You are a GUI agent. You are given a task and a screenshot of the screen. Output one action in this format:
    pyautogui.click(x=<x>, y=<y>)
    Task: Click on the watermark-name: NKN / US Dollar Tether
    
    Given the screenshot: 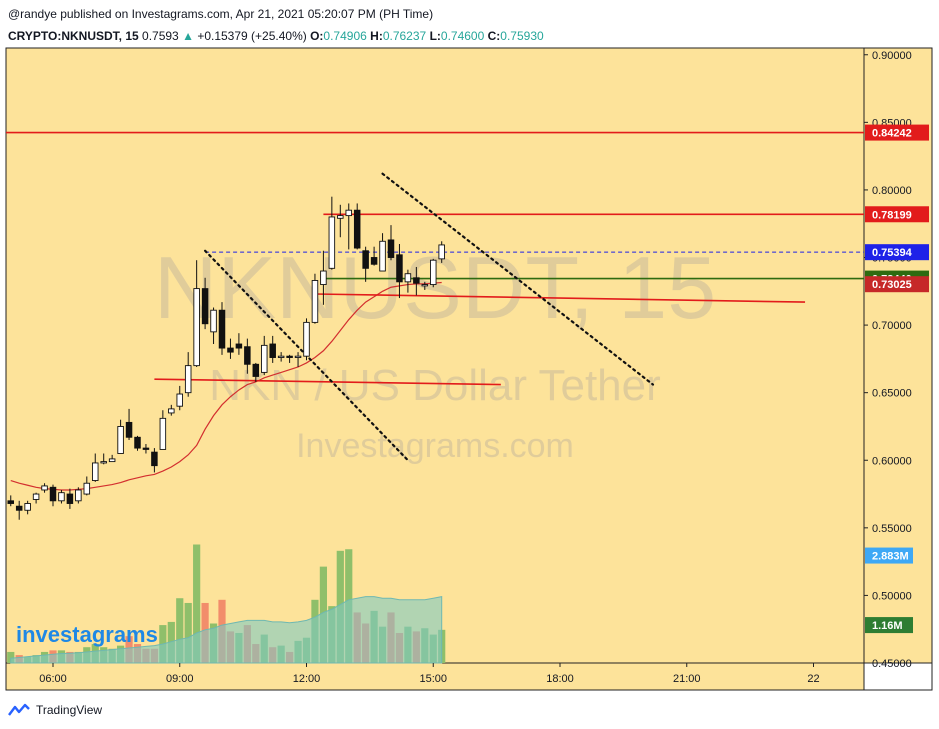 What is the action you would take?
    pyautogui.click(x=435, y=385)
    